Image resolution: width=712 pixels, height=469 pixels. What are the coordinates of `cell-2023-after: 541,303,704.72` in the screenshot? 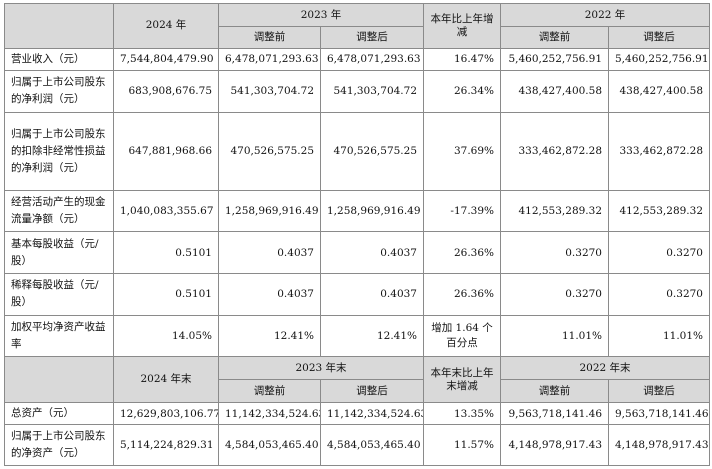 It's located at (372, 91).